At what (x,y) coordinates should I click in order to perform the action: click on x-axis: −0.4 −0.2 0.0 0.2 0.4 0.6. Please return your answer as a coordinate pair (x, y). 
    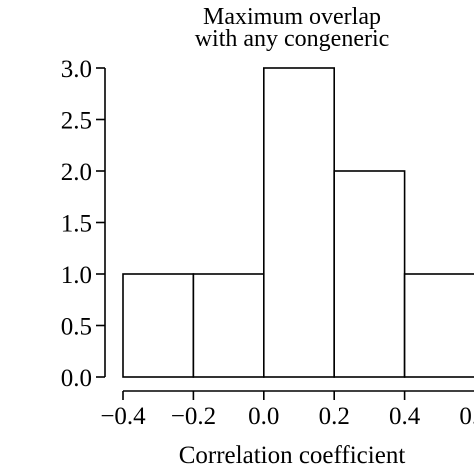
    Looking at the image, I should click on (287, 410).